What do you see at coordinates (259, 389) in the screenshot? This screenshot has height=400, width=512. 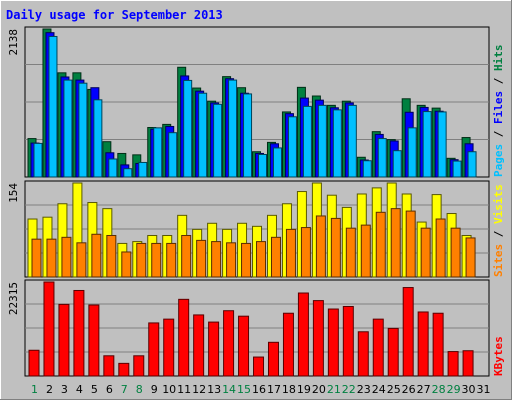 I see `day-label-16: 16` at bounding box center [259, 389].